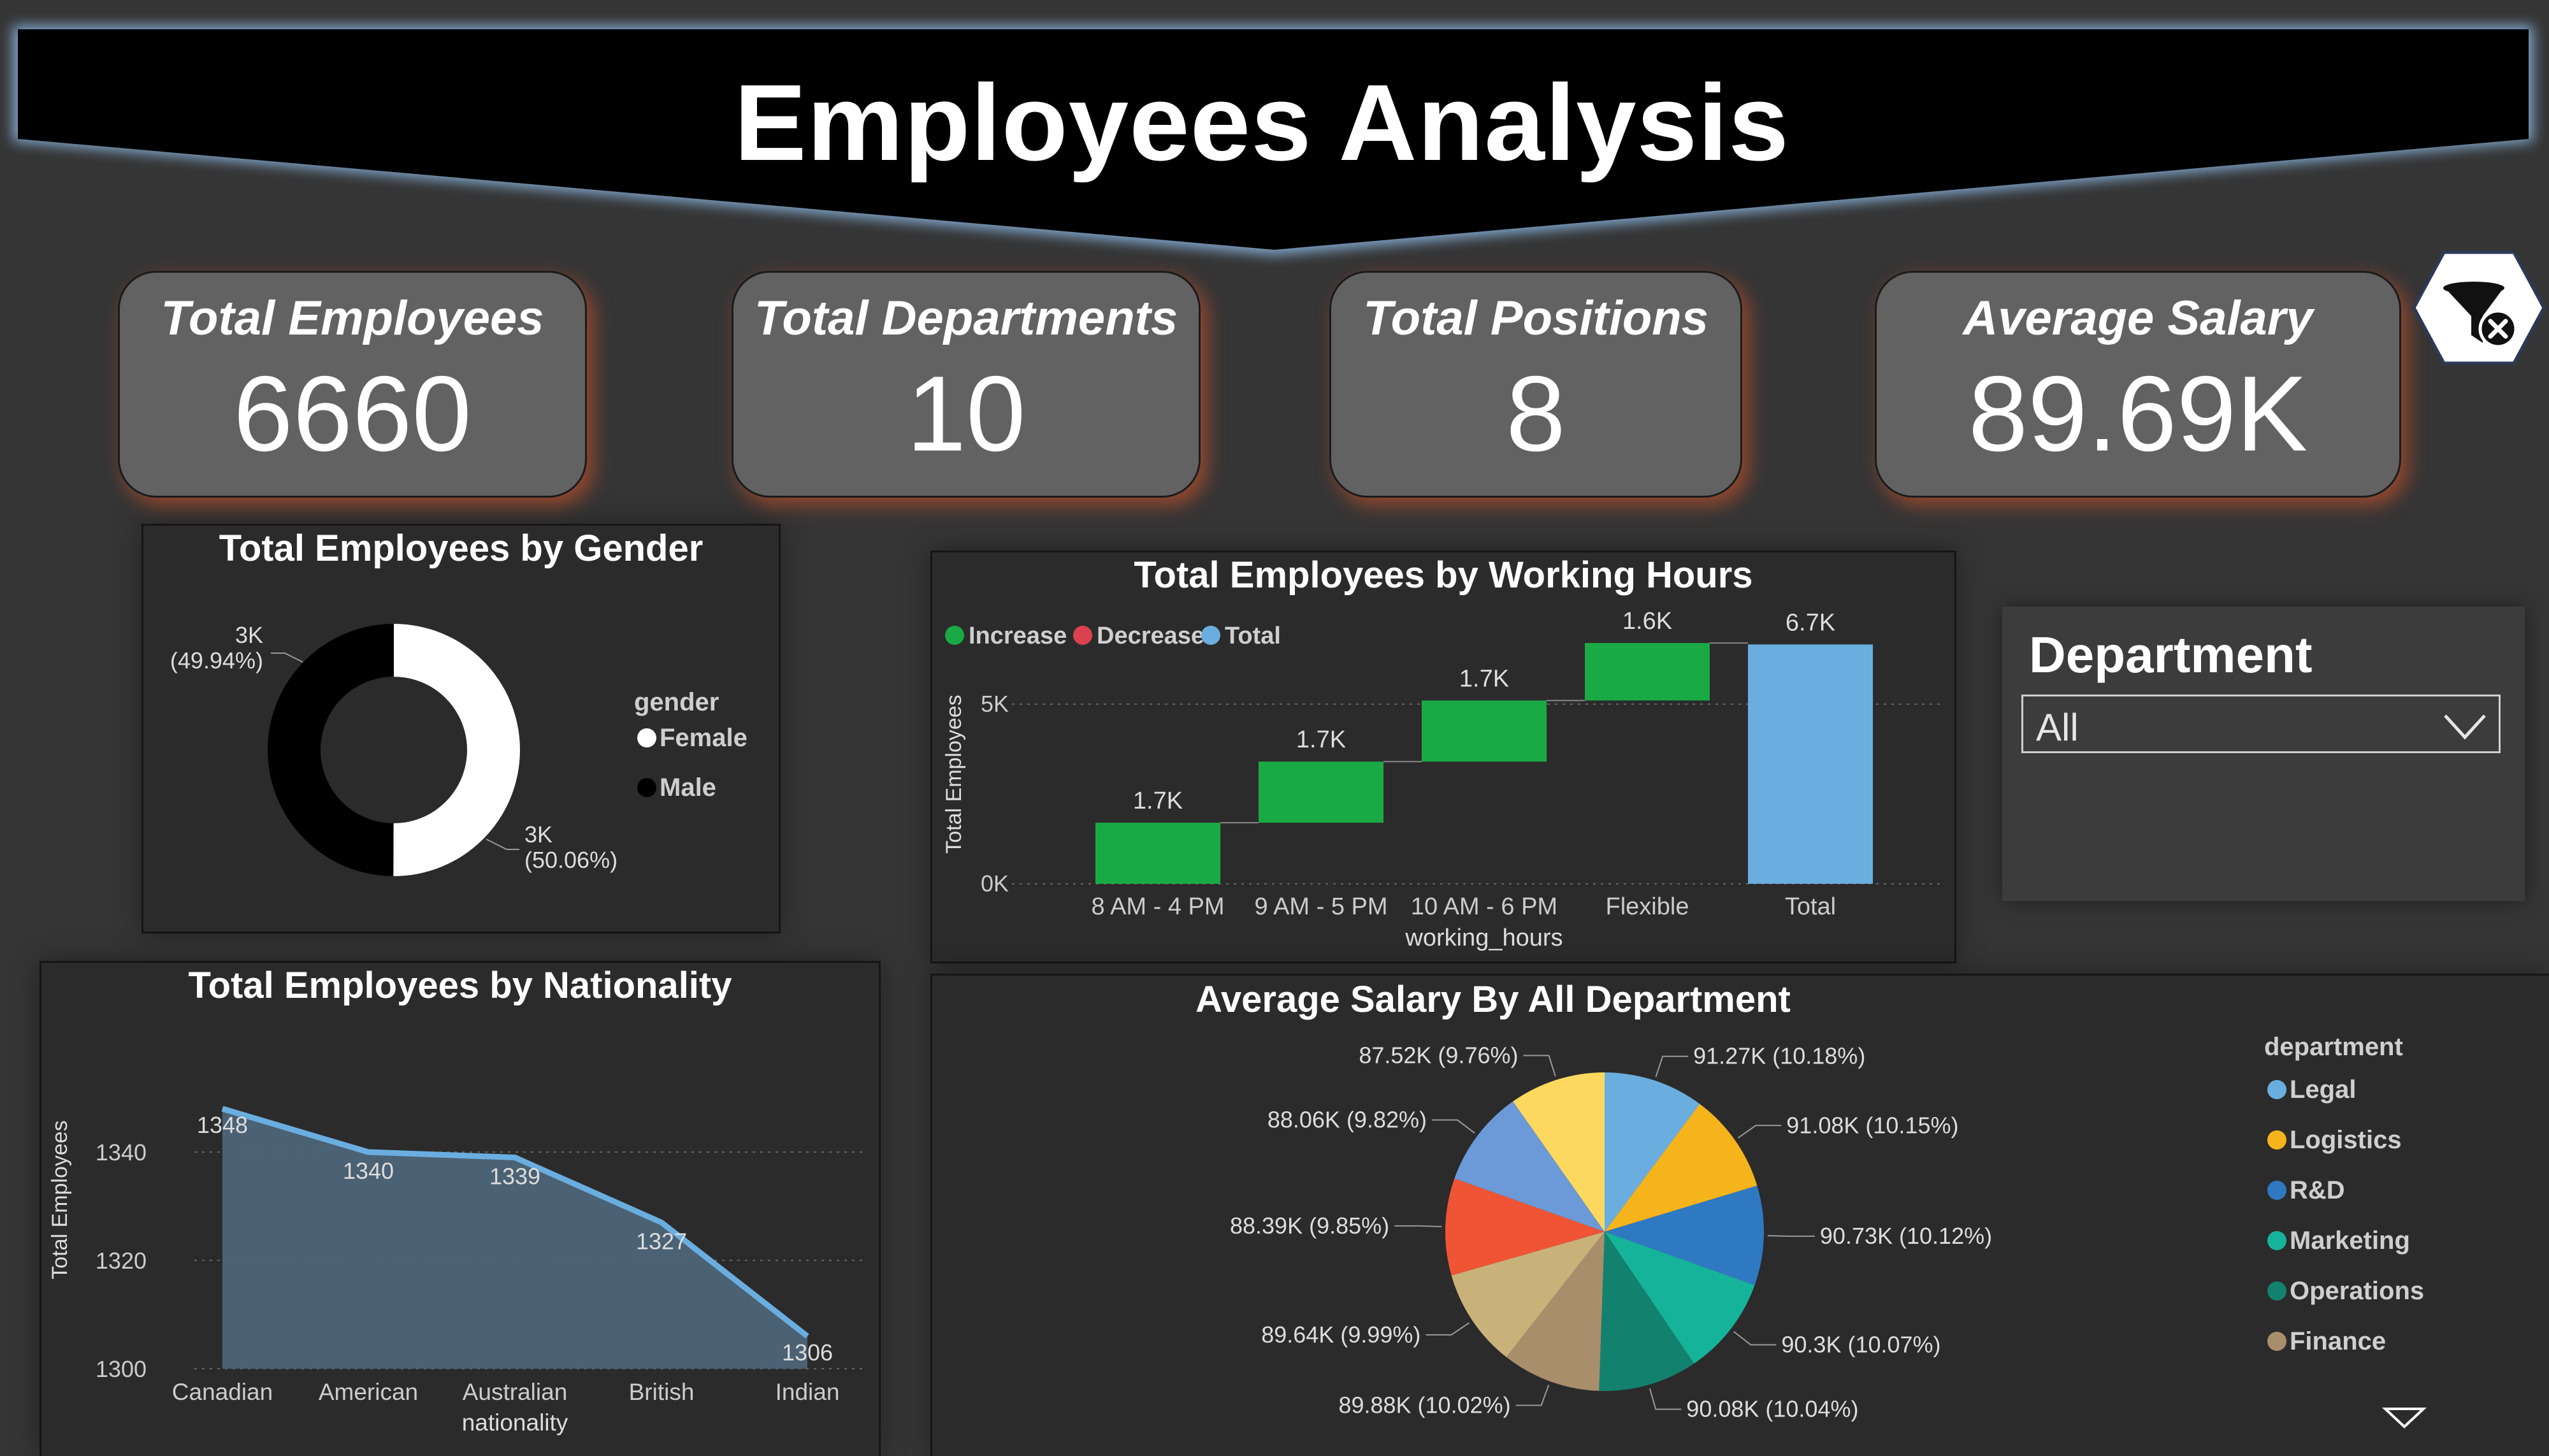  Describe the element at coordinates (2263, 754) in the screenshot. I see `department-slicer: Department All` at that location.